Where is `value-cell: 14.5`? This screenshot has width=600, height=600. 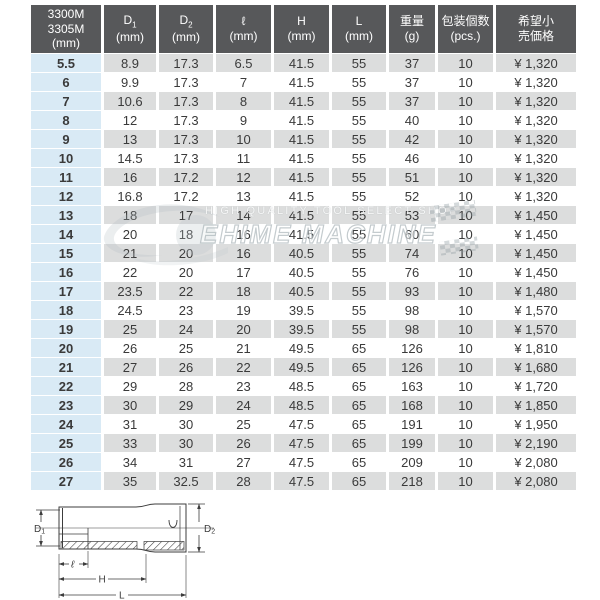 value-cell: 14.5 is located at coordinates (130, 158).